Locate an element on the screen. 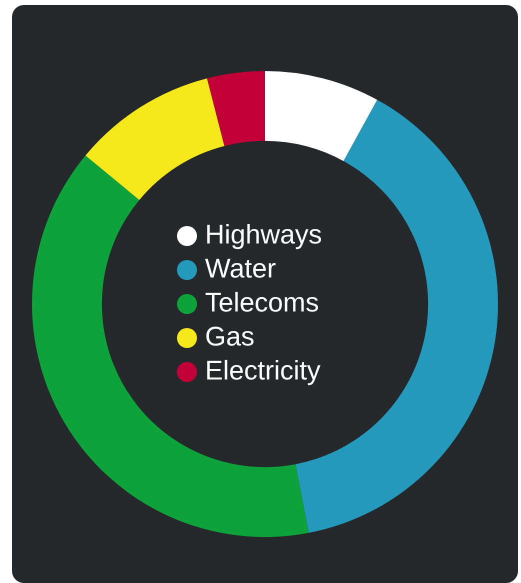 This screenshot has width=521, height=583. legend-label: Gas is located at coordinates (230, 336).